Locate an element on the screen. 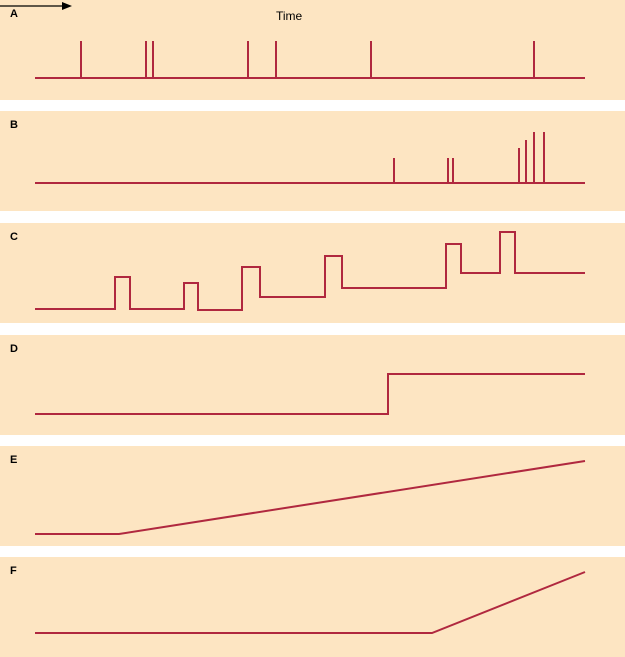  trace-d is located at coordinates (310, 394).